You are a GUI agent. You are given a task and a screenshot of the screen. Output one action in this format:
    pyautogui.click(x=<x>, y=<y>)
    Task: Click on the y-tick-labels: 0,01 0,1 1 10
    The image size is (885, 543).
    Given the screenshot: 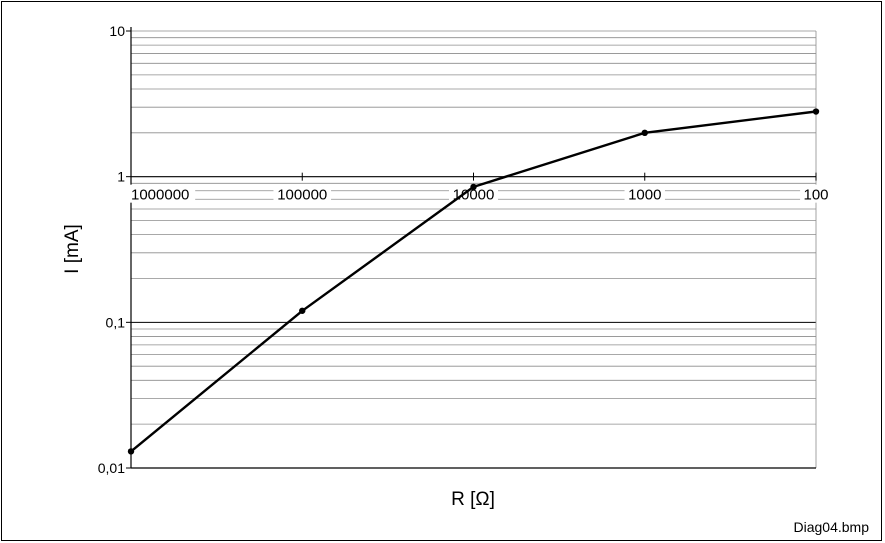 What is the action you would take?
    pyautogui.click(x=114, y=249)
    